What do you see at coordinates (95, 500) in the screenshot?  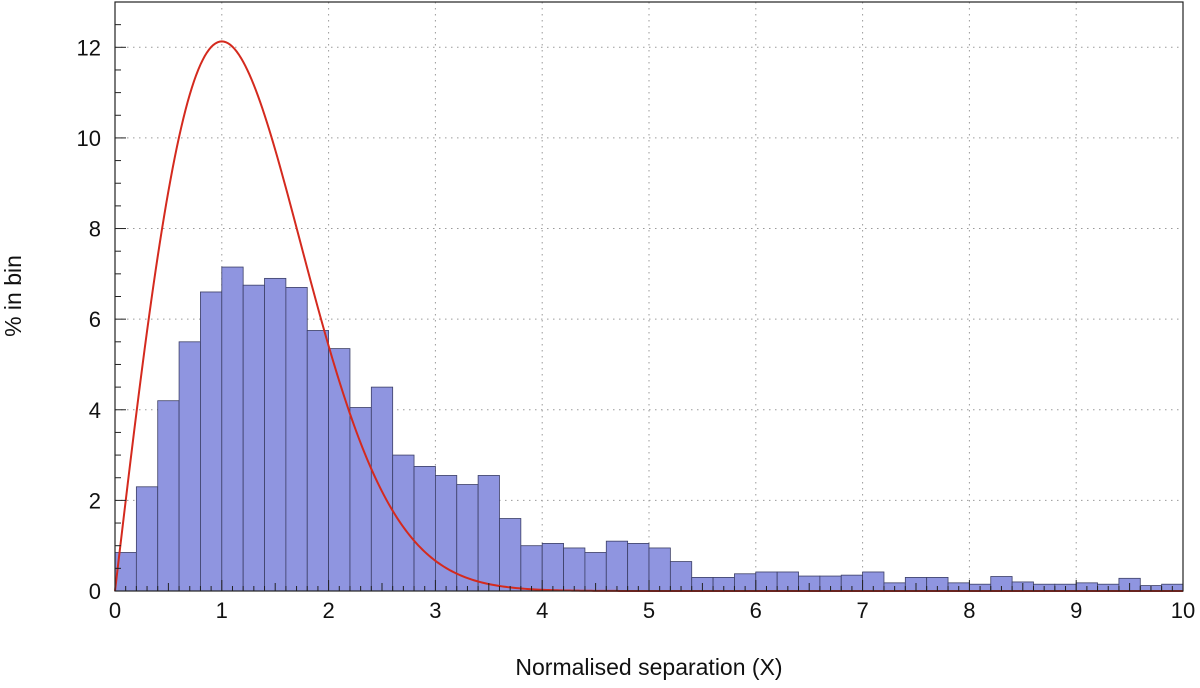 I see `y-tick-label: 2` at bounding box center [95, 500].